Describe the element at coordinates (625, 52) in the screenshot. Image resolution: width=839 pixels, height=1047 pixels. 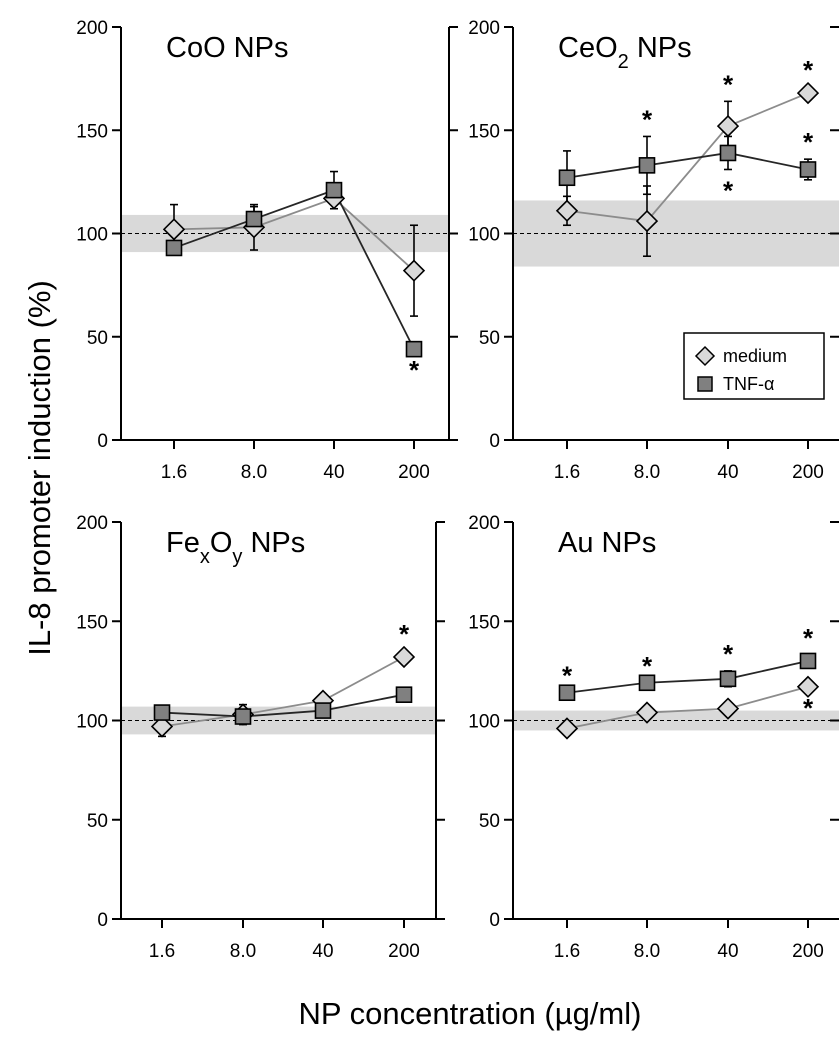
I see `panel-title: CeO2 NPs` at that location.